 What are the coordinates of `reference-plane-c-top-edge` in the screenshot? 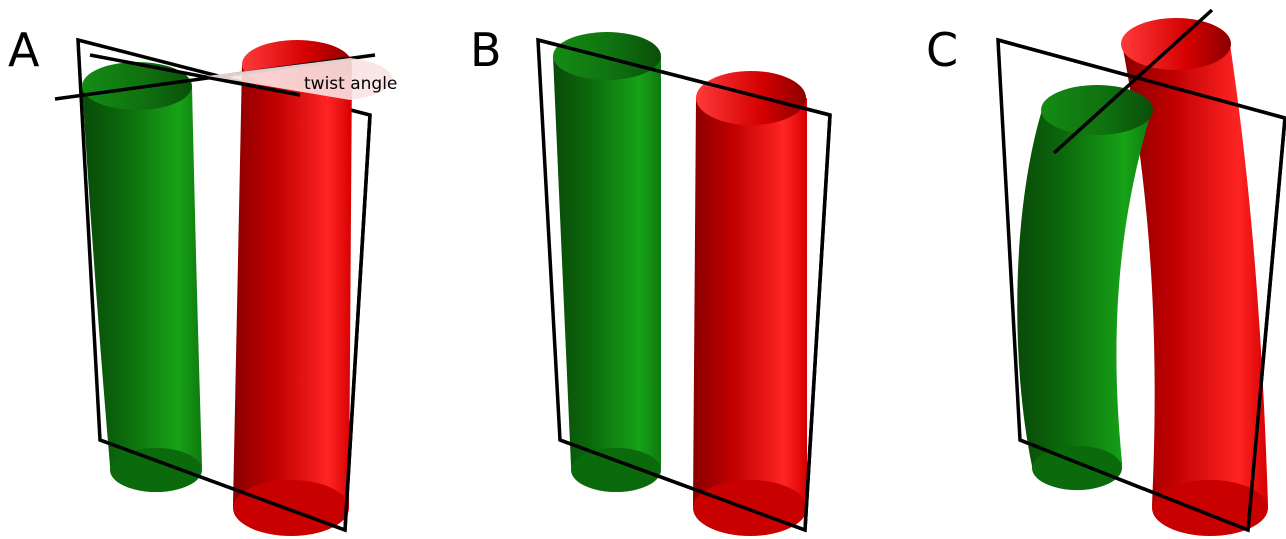 It's located at (1141, 79).